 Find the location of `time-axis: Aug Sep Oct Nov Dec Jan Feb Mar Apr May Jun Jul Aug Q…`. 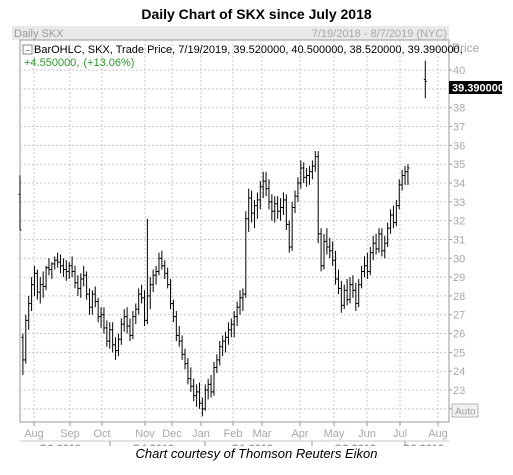

time-axis: Aug Sep Oct Nov Dec Jan Feb Mar Apr May Jun Jul Aug Q… is located at coordinates (234, 434).